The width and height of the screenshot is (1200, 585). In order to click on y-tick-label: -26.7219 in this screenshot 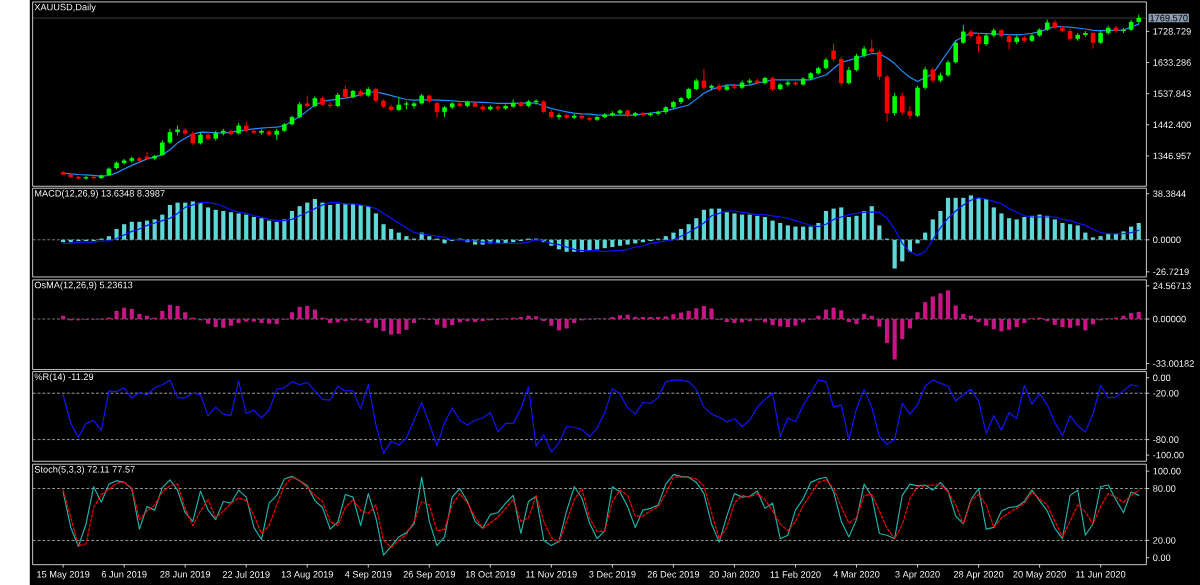, I will do `click(1171, 272)`.